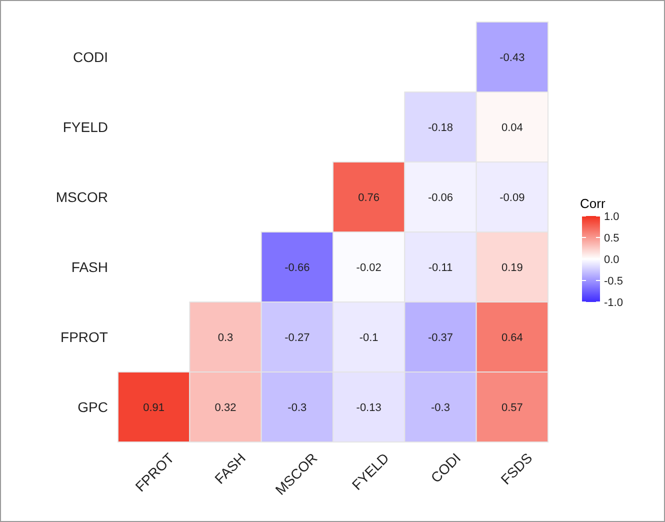 The image size is (665, 522). I want to click on color-bar-label: -0.5, so click(613, 281).